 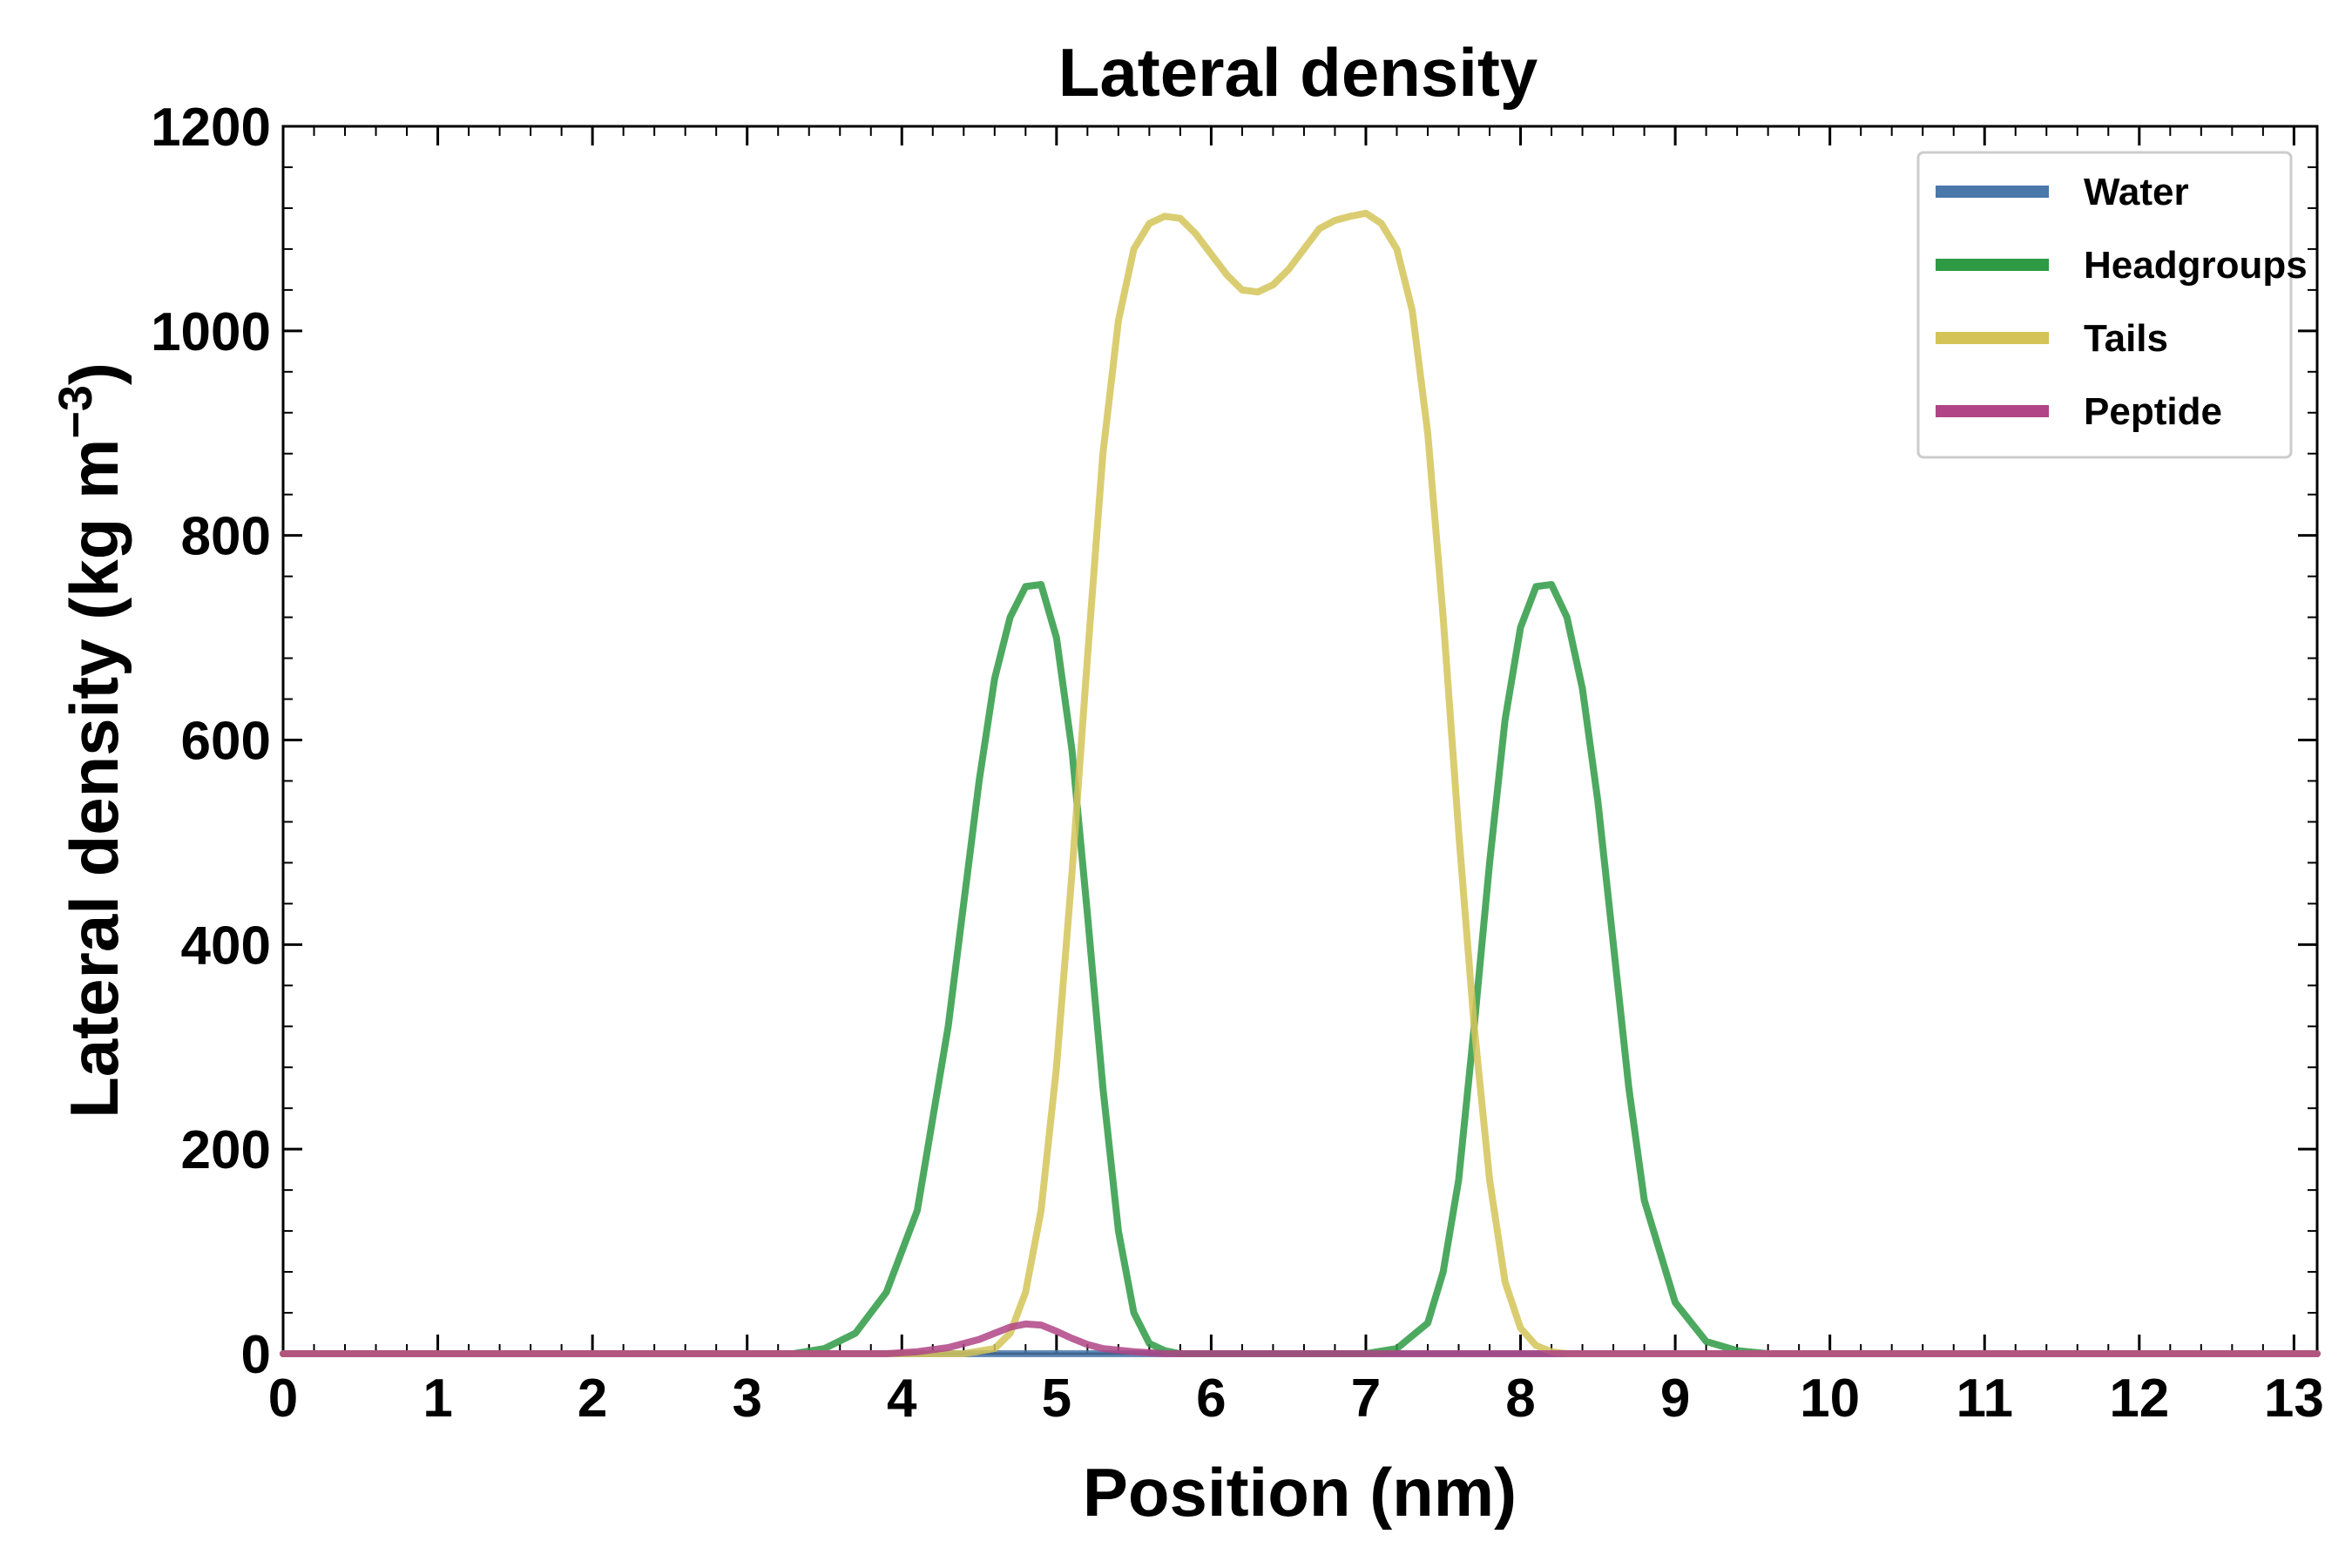 What do you see at coordinates (1298, 72) in the screenshot?
I see `chart-title: Lateral density` at bounding box center [1298, 72].